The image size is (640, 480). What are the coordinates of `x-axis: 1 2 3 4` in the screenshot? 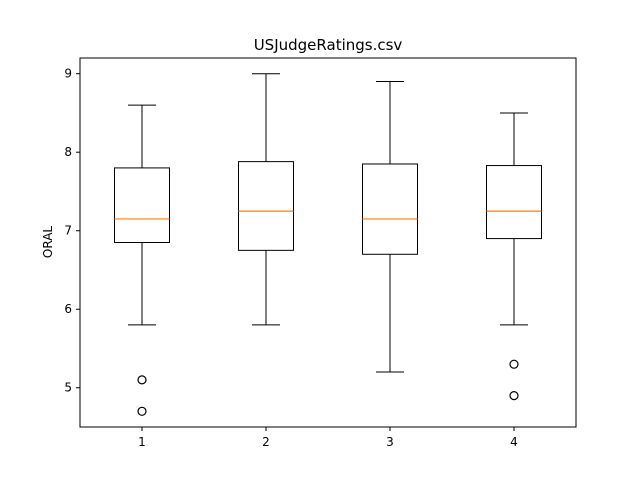 It's located at (328, 438).